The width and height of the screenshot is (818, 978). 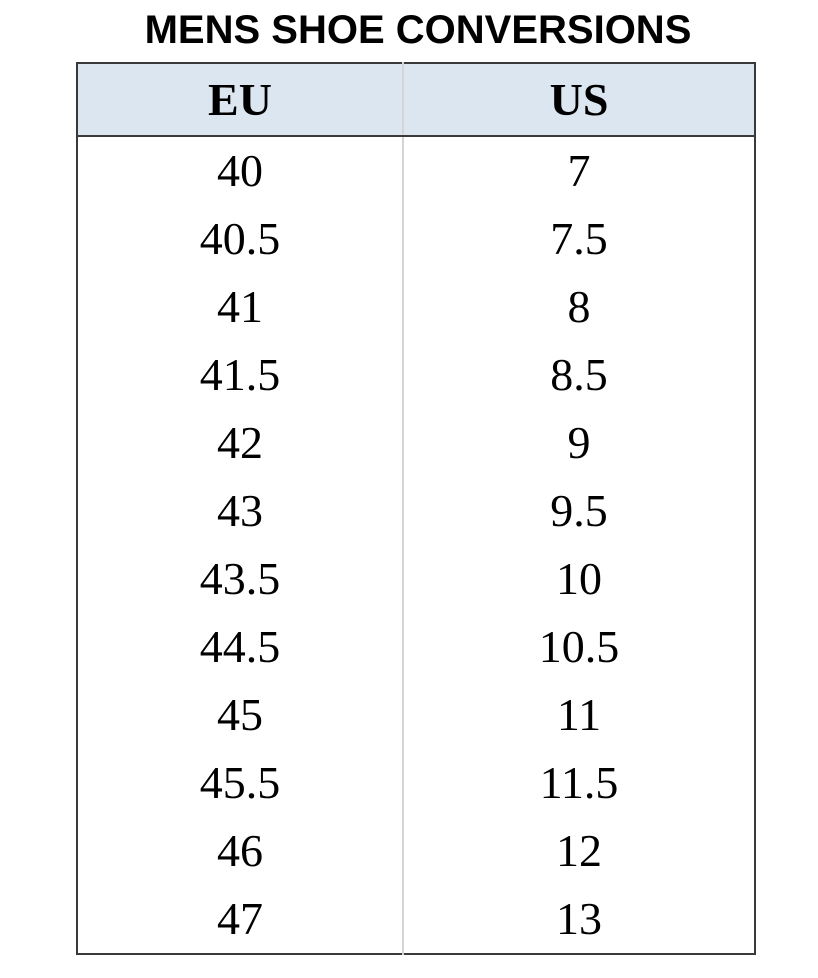 I want to click on cell-us: 12, so click(x=579, y=850).